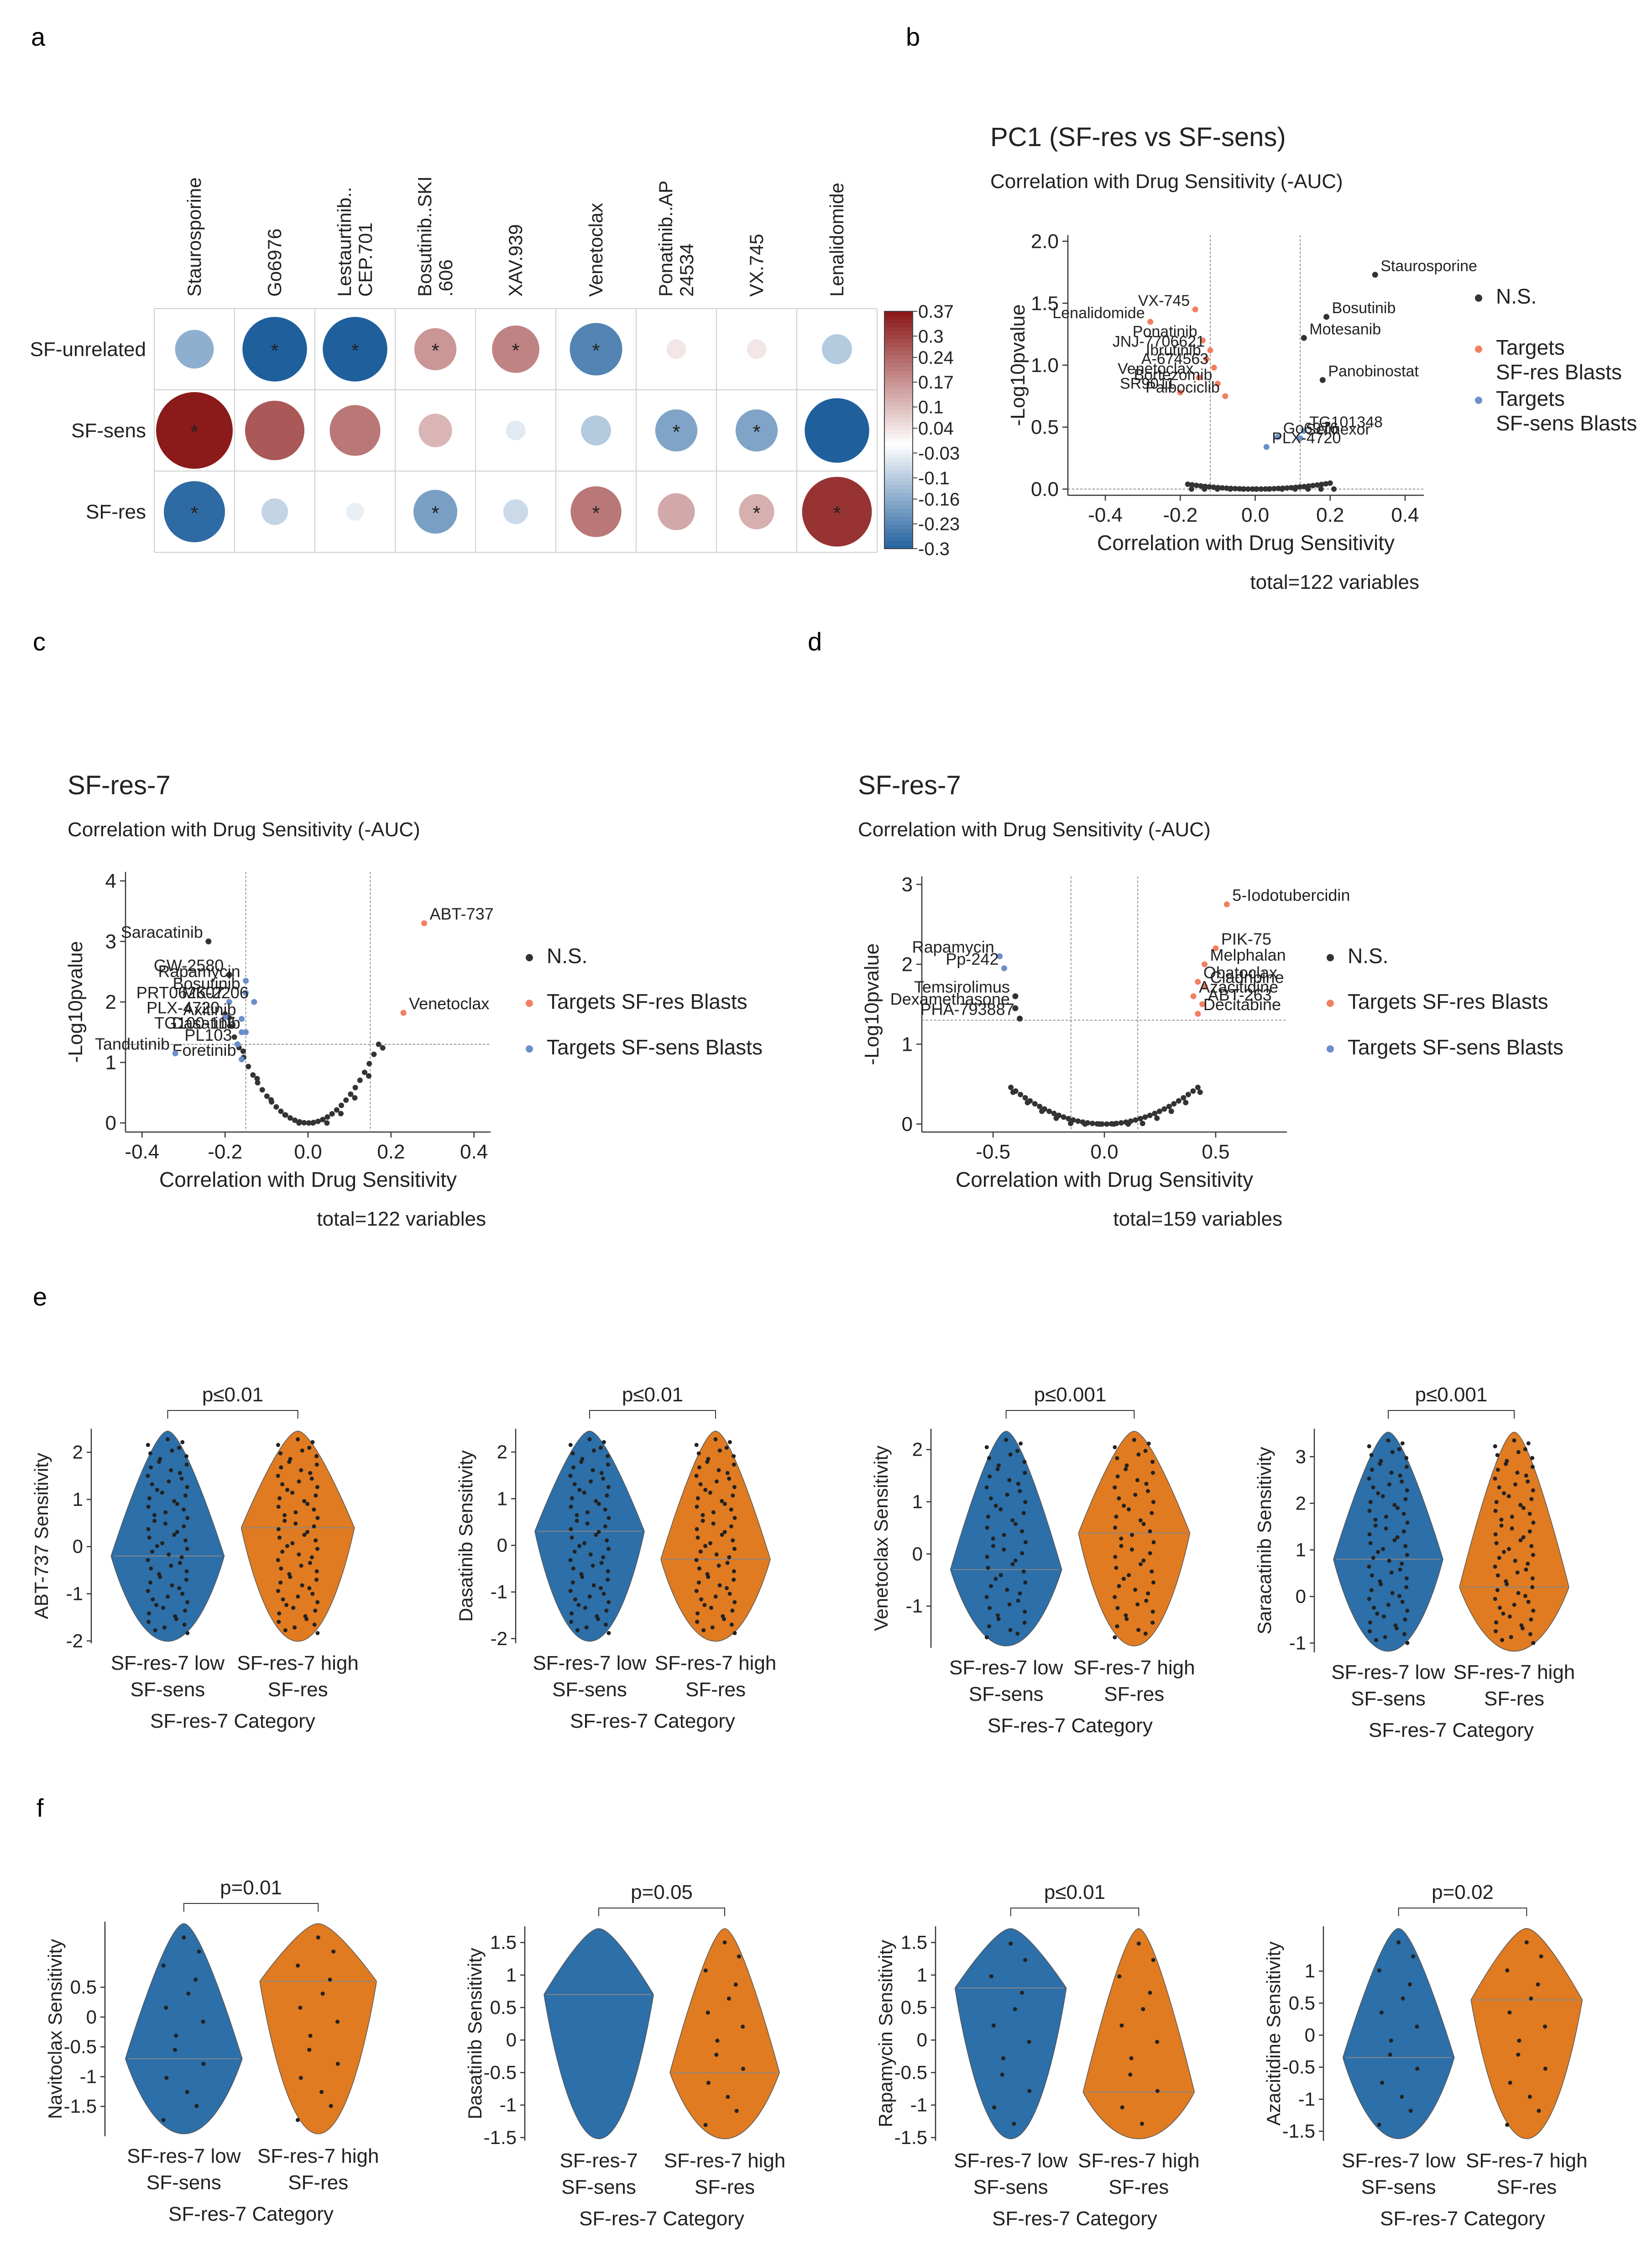  What do you see at coordinates (1034, 830) in the screenshot?
I see `plot-subtitle: Correlation with Drug Sensitivity (-AUC)` at bounding box center [1034, 830].